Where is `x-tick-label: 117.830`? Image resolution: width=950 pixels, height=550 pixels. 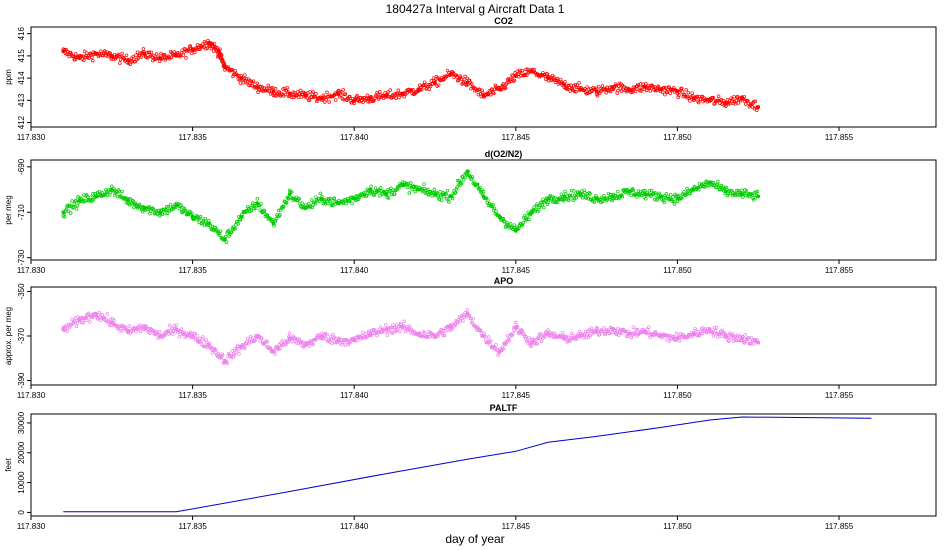 x-tick-label: 117.830 is located at coordinates (31, 270).